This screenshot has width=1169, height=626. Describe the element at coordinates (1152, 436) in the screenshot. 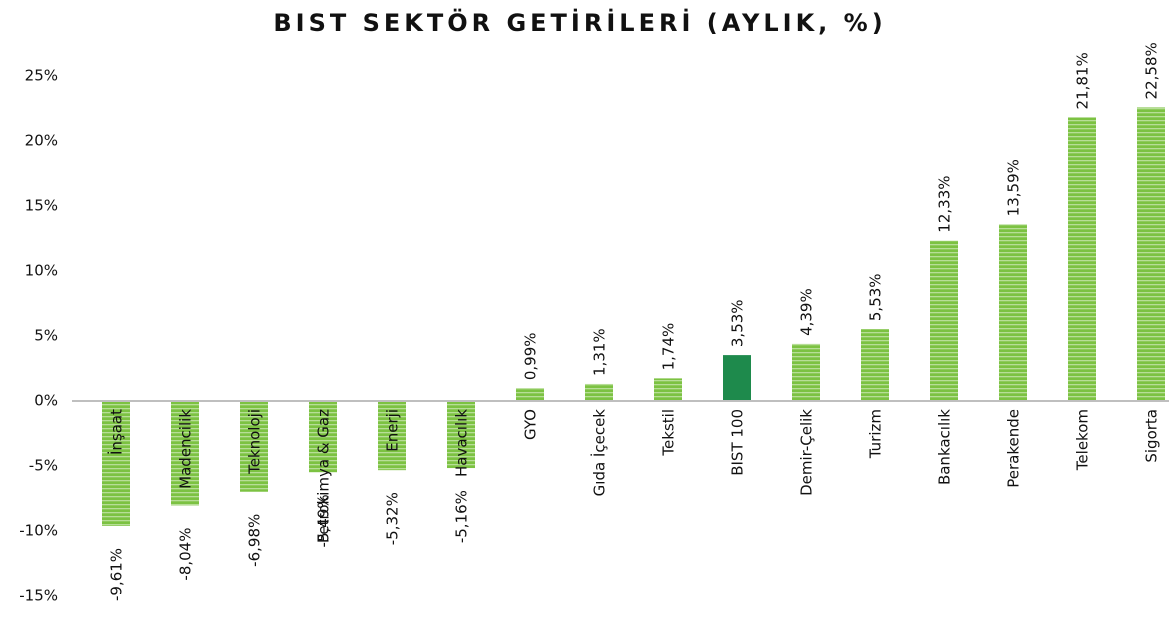

I see `x-tick-label: Sigorta` at that location.